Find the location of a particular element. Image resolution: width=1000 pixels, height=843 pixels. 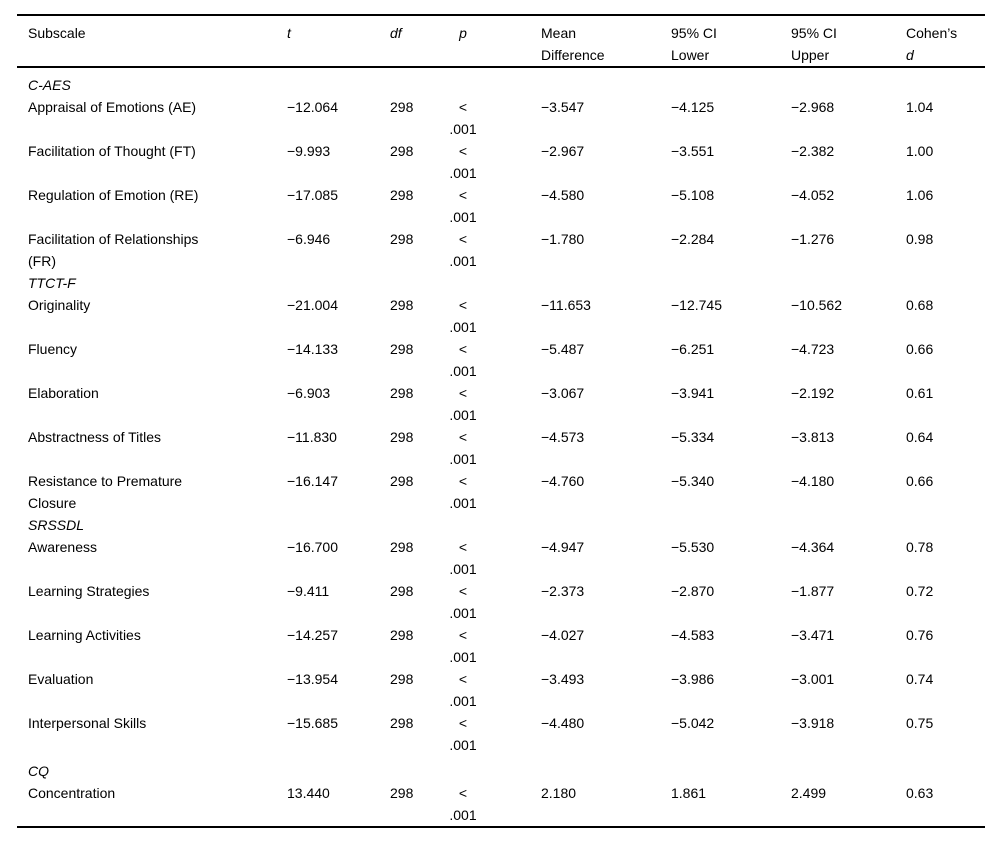

cell-mean-difference: −3.067 is located at coordinates (563, 393).